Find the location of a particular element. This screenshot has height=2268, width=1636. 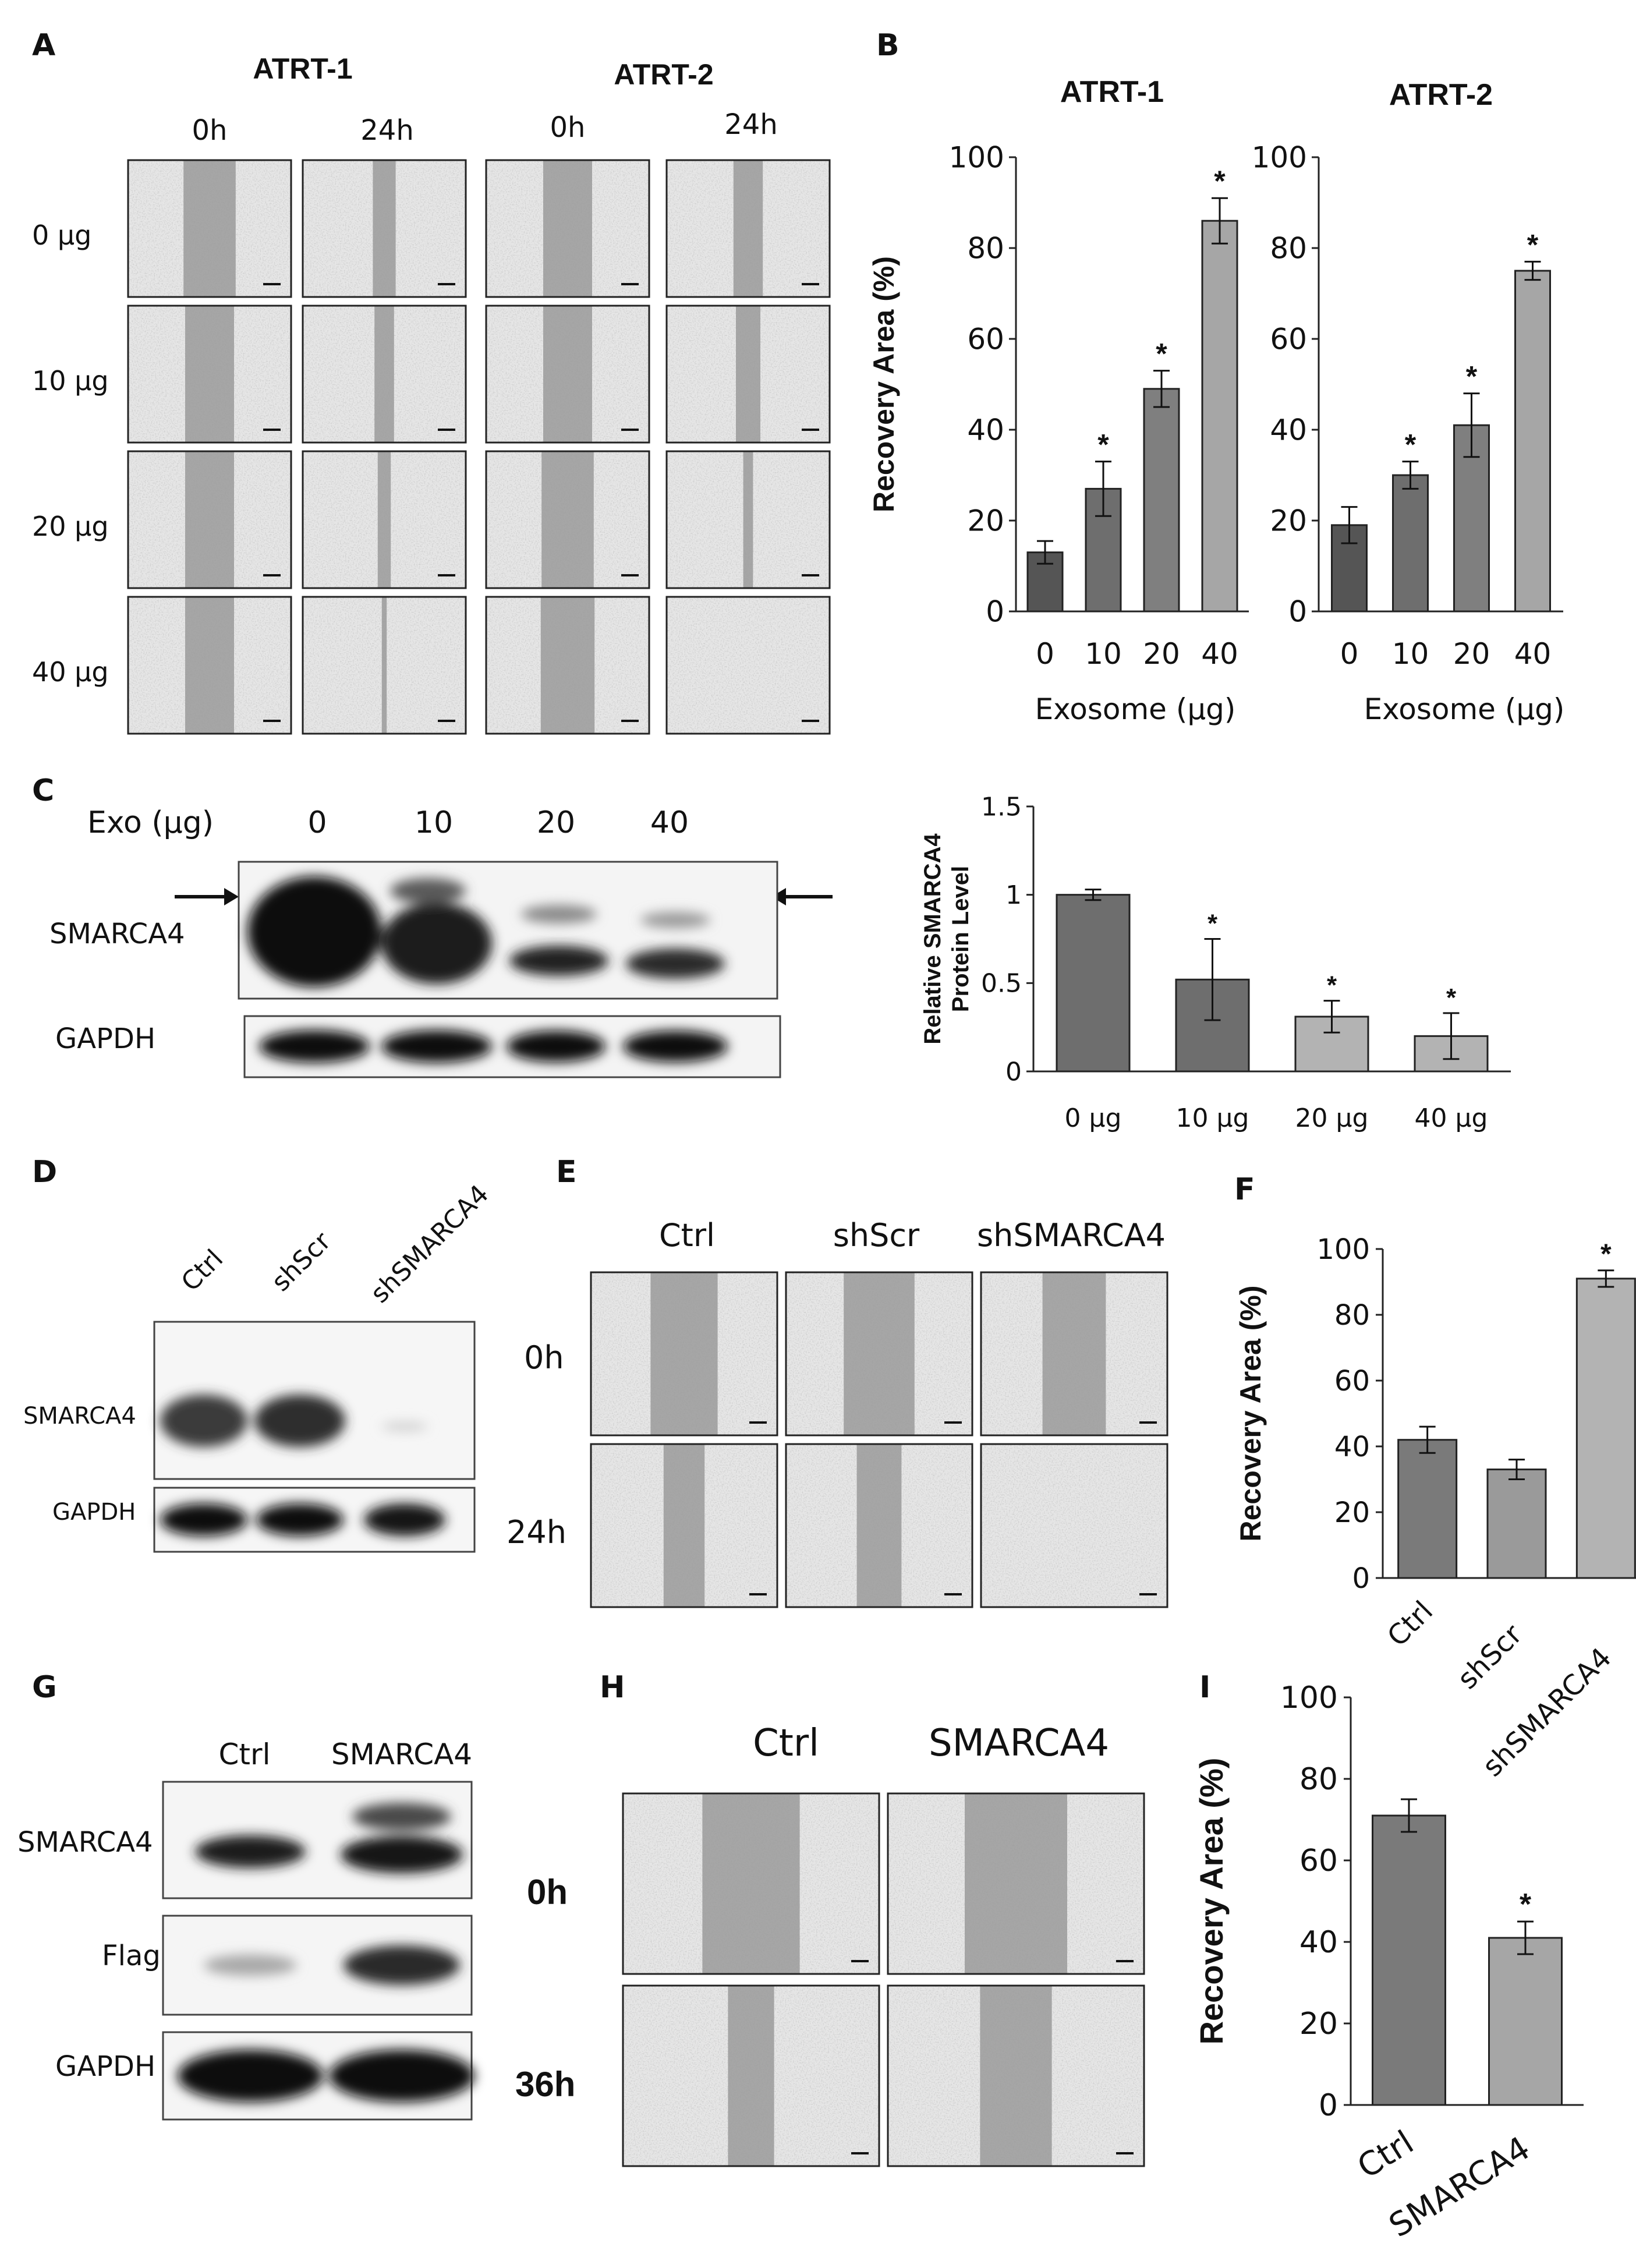

panel-c-protein-1: SMARCA4 is located at coordinates (117, 934).